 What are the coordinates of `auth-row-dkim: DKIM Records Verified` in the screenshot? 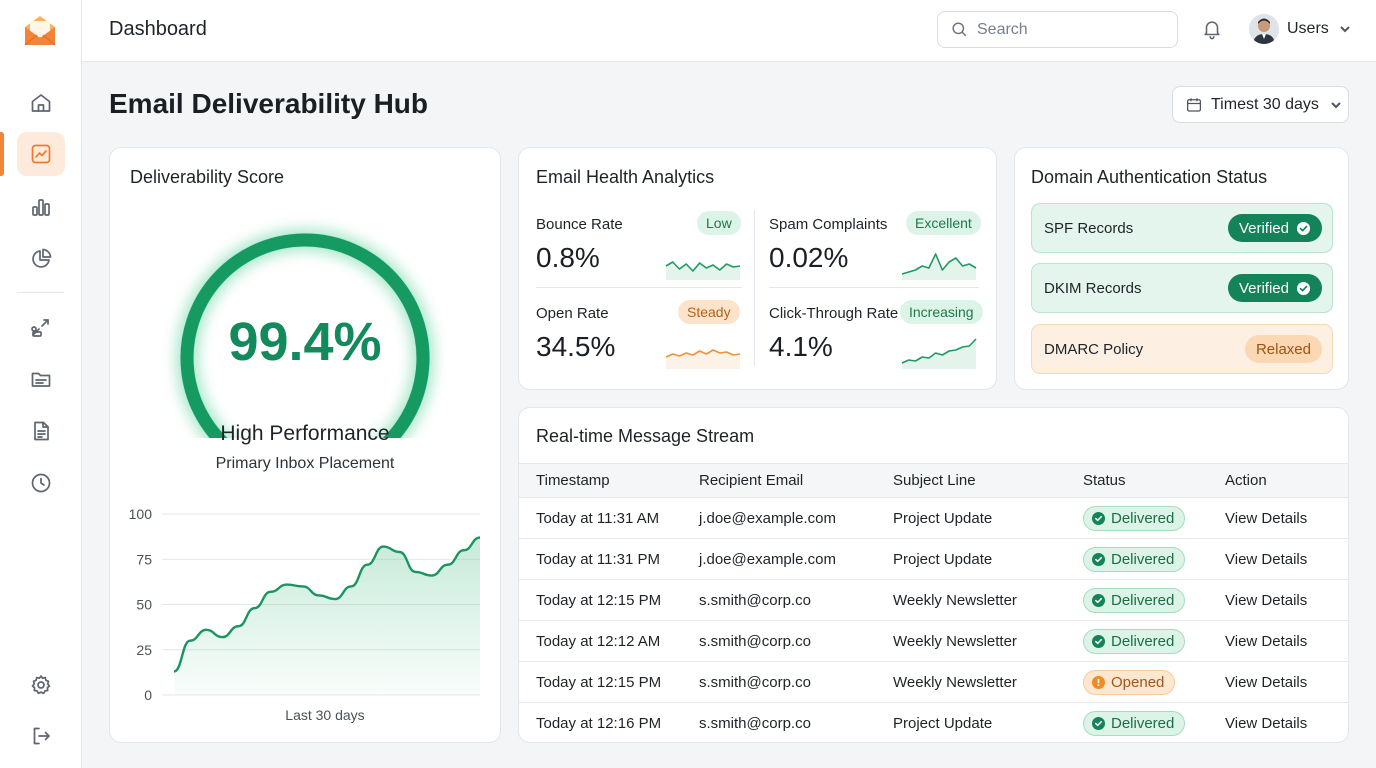 It's located at (1182, 288).